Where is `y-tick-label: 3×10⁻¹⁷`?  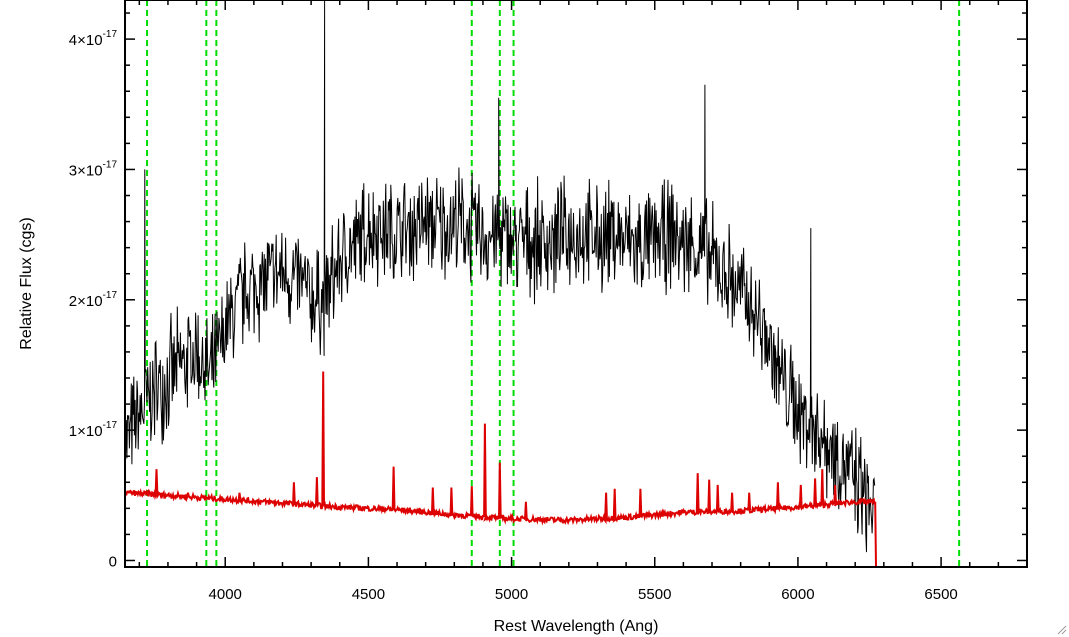
y-tick-label: 3×10⁻¹⁷ is located at coordinates (93, 169).